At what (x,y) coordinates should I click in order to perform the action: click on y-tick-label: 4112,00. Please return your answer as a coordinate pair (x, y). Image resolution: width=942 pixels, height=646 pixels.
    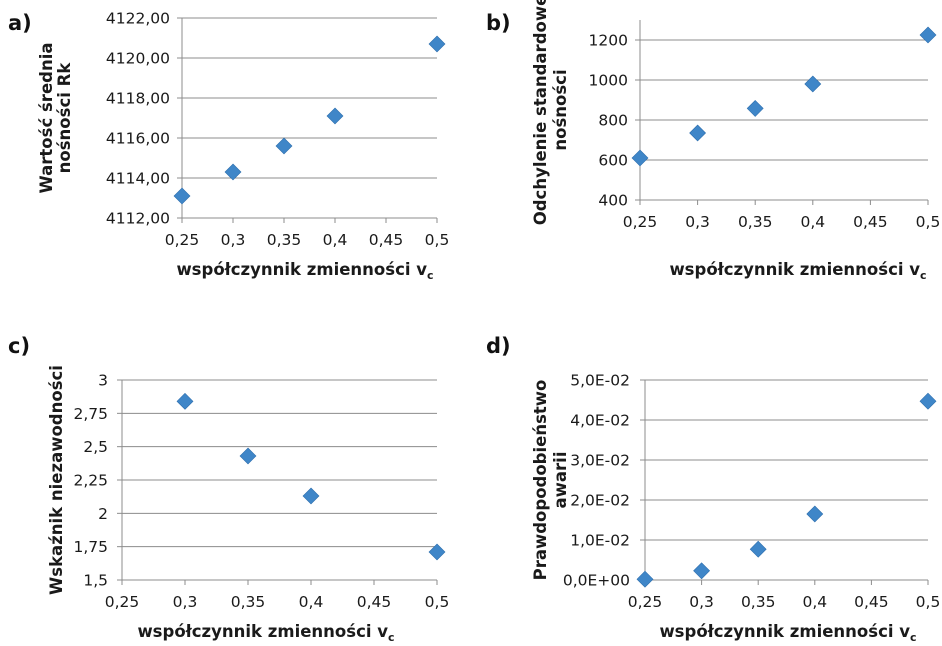
    Looking at the image, I should click on (138, 219).